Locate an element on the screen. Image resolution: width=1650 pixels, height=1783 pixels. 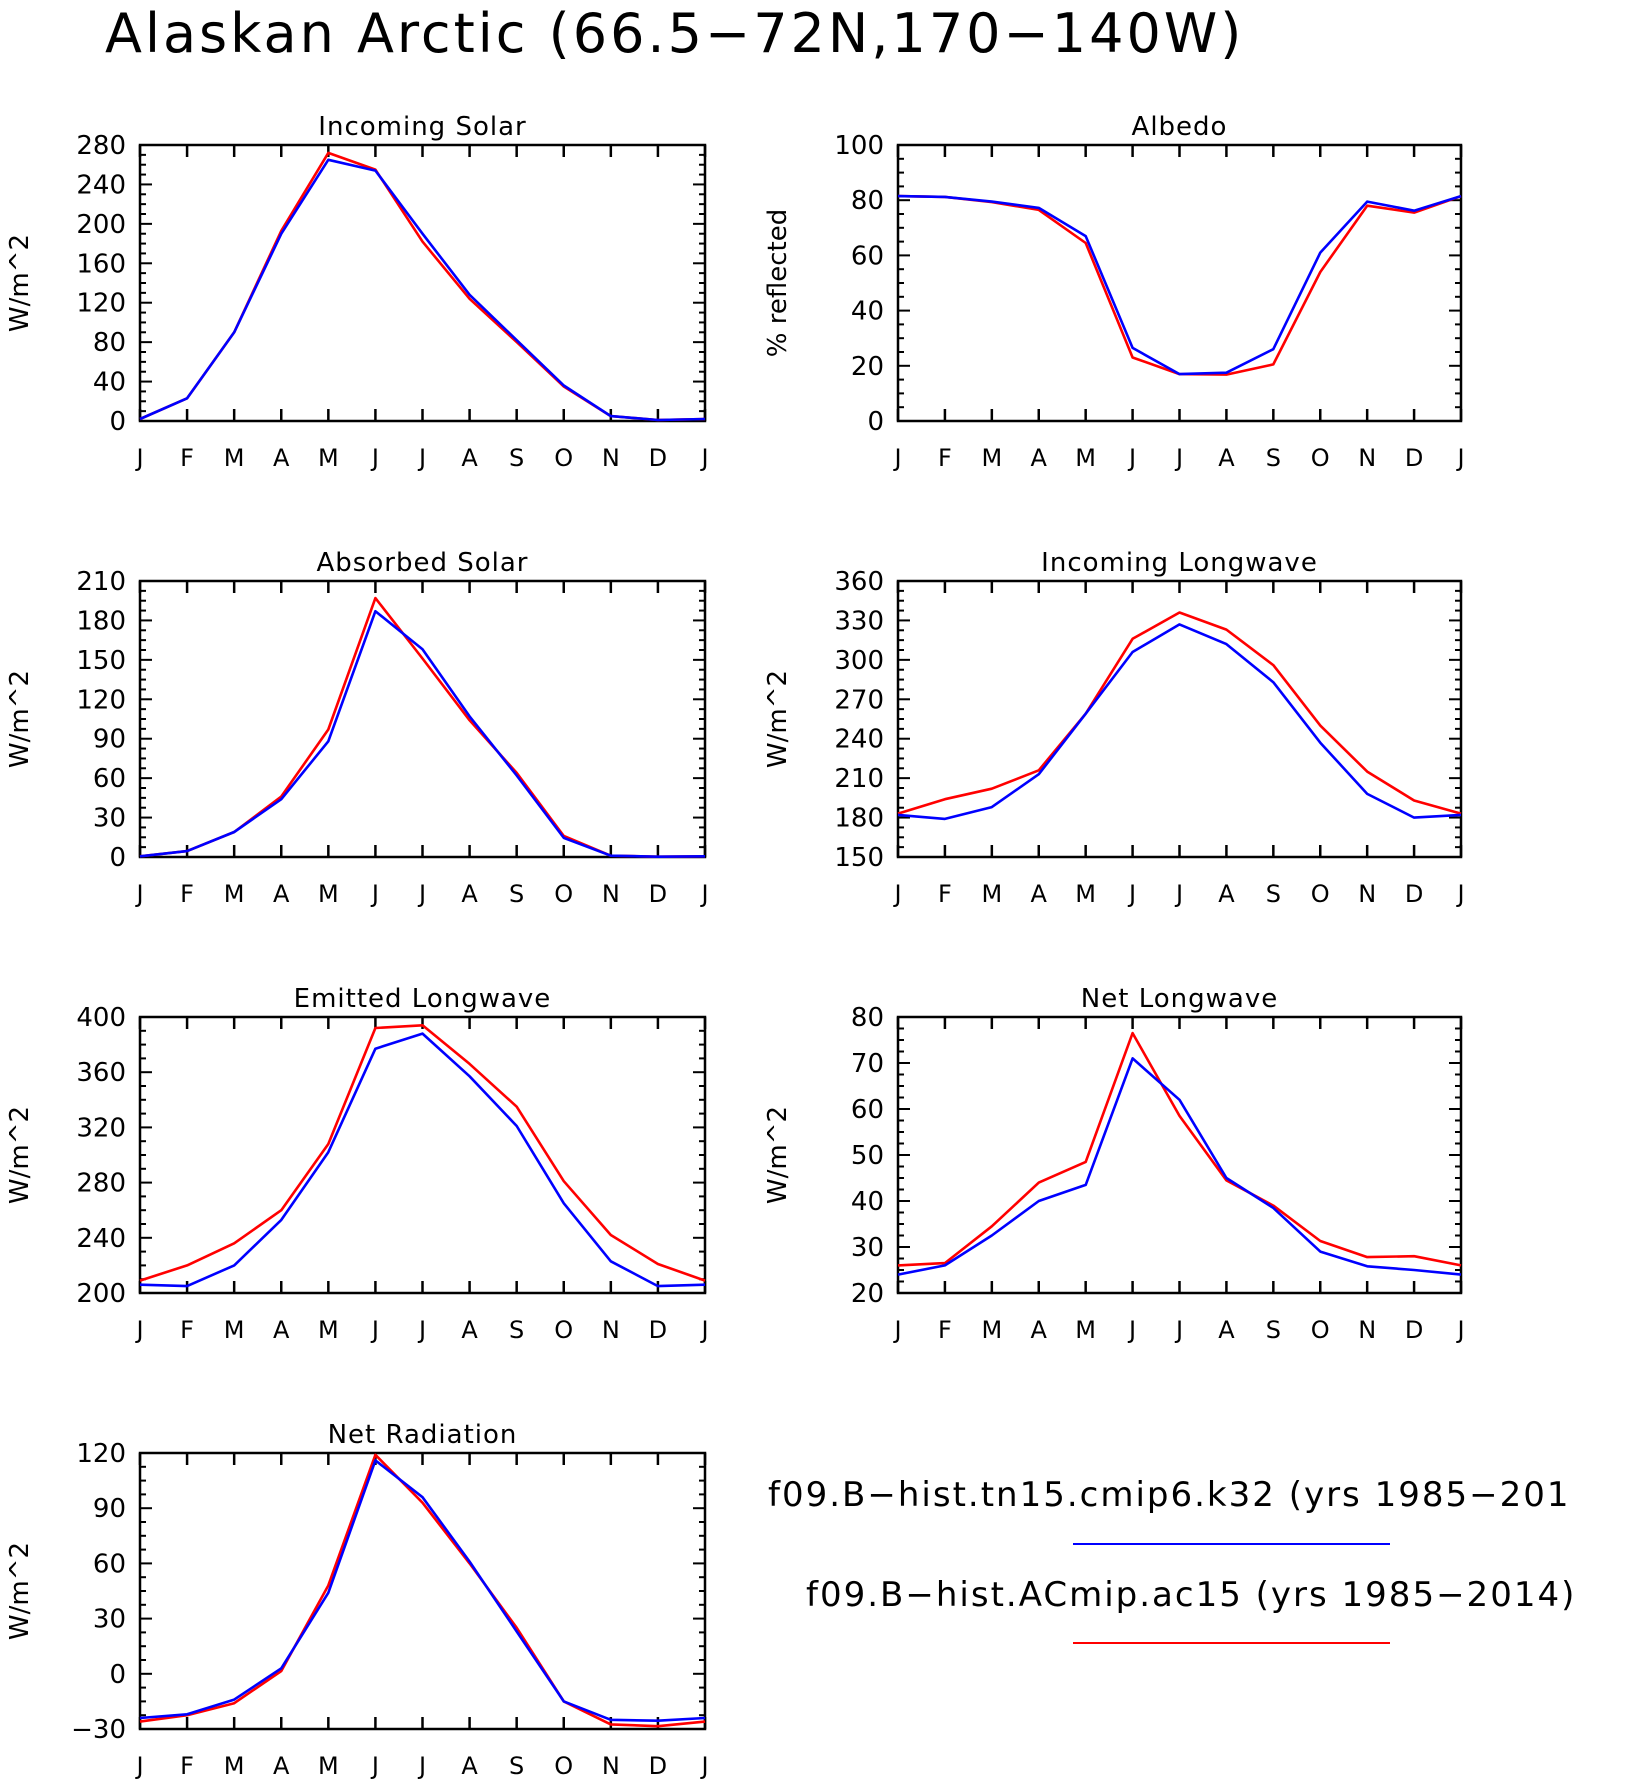
y-tick-label: 40 is located at coordinates (109, 383).